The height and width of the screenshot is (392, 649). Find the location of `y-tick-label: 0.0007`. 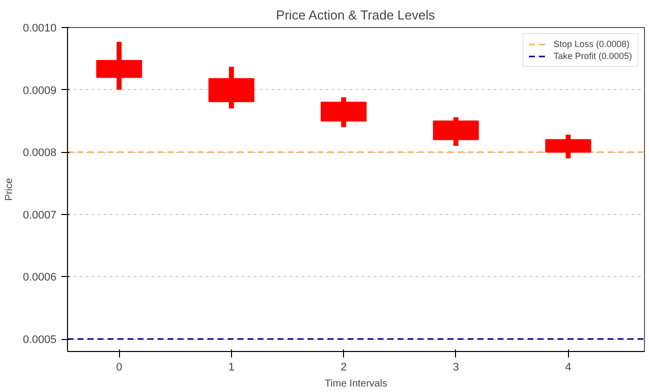

y-tick-label: 0.0007 is located at coordinates (39, 215).